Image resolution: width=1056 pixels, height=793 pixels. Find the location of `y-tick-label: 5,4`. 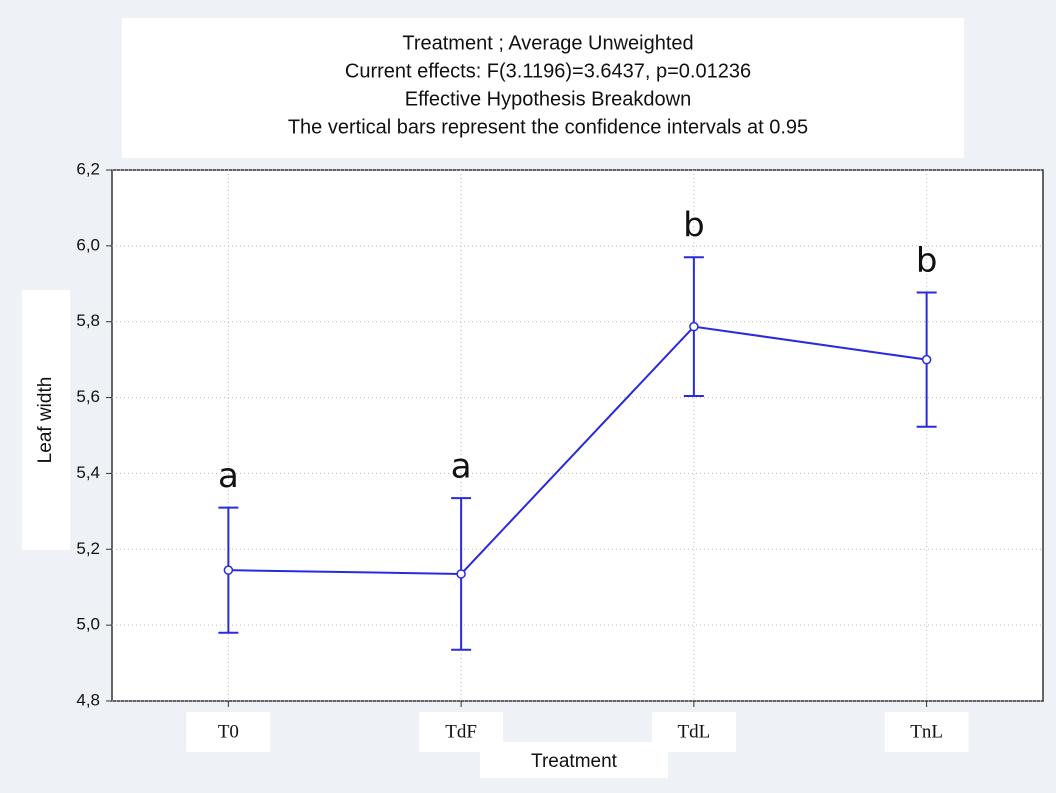

y-tick-label: 5,4 is located at coordinates (88, 472).